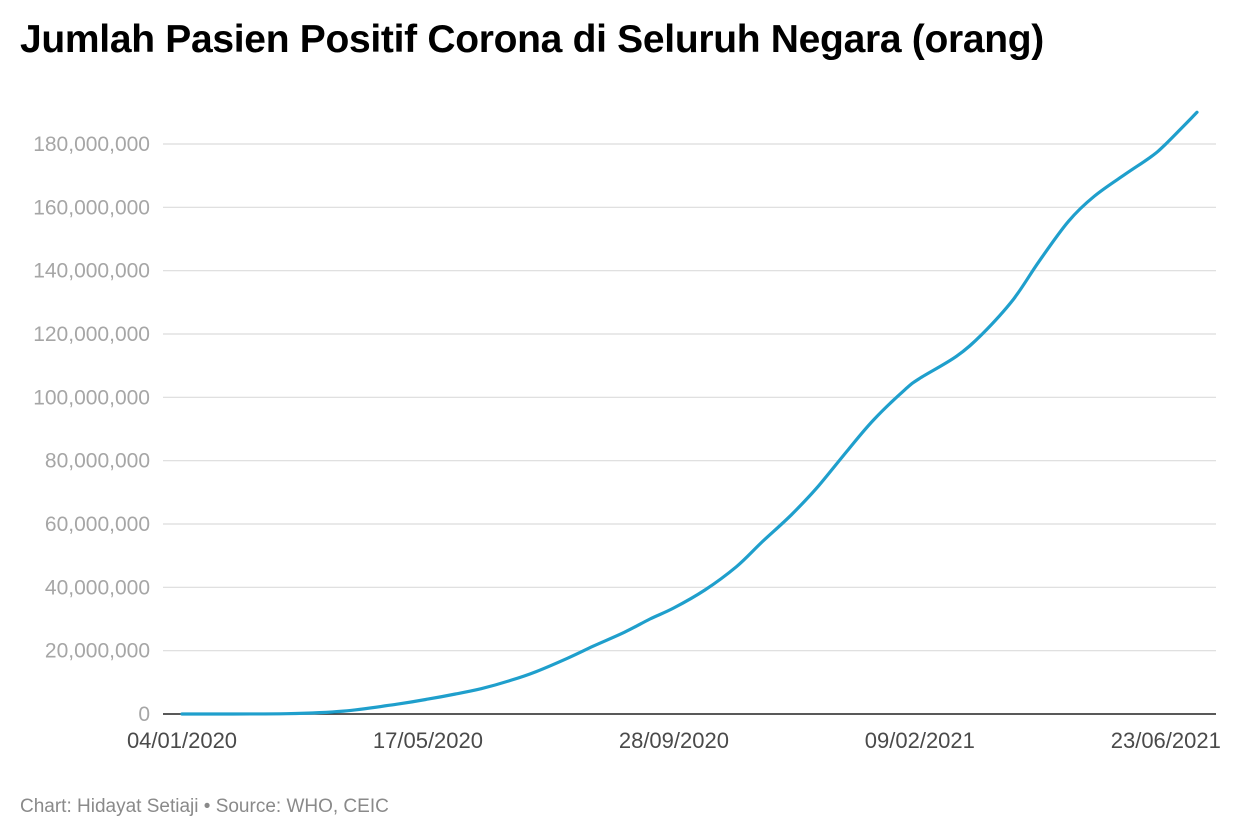 The width and height of the screenshot is (1240, 840). I want to click on y-tick-label: 80,000,000, so click(97, 461).